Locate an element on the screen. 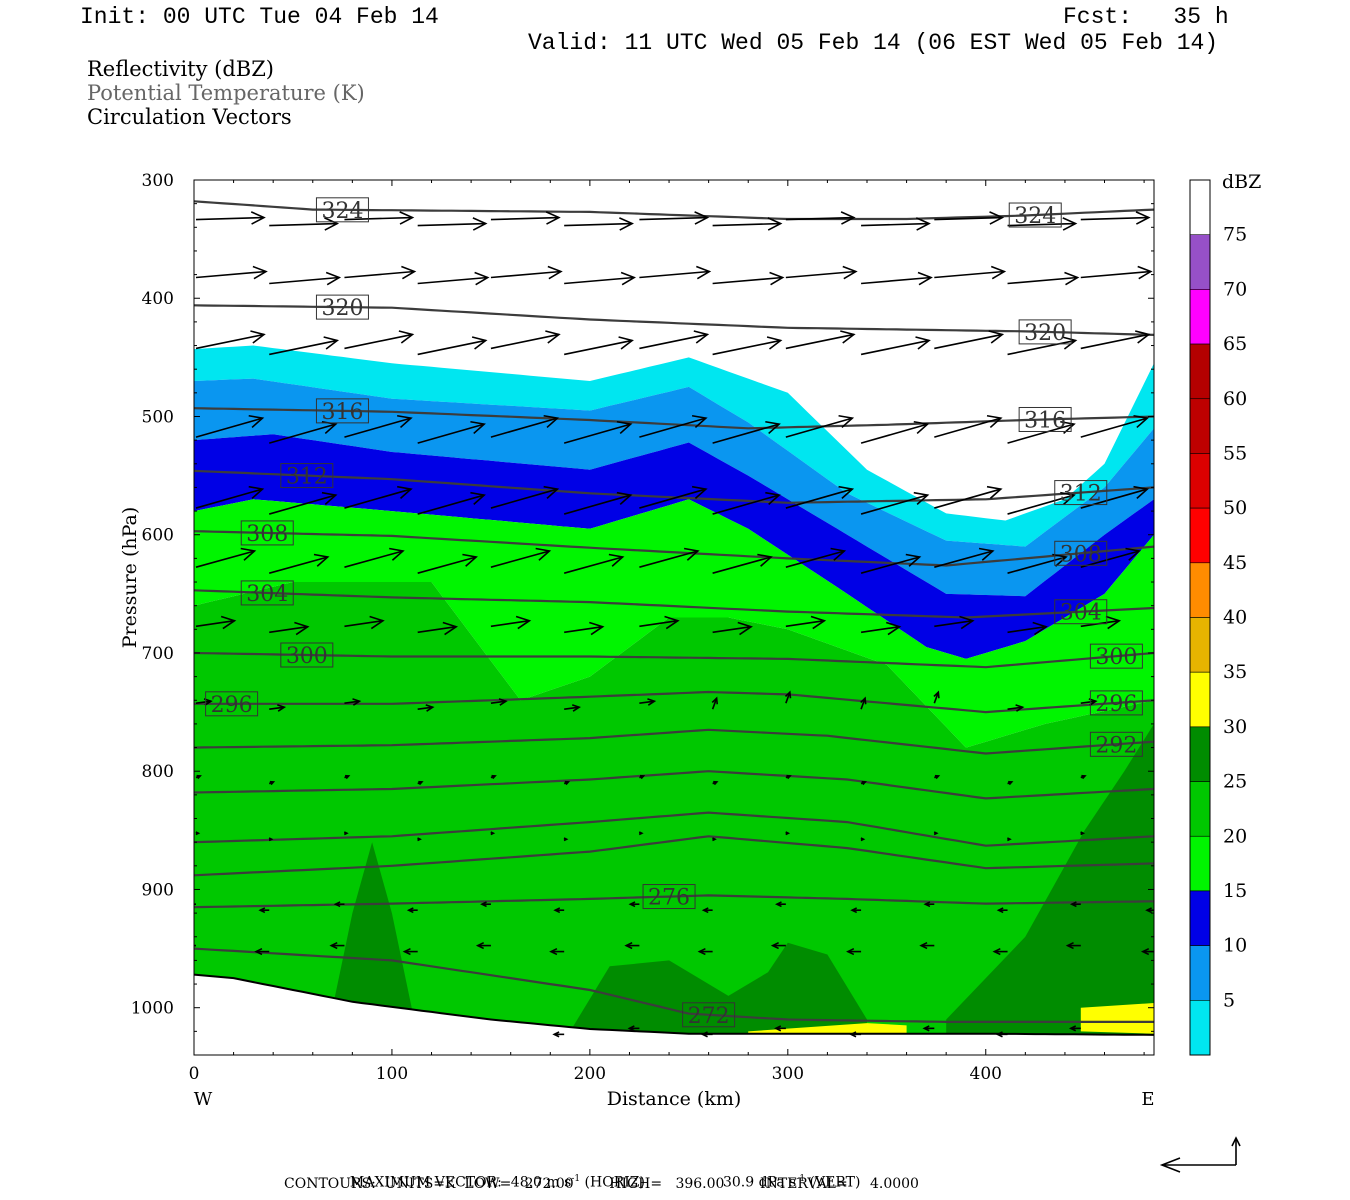 The height and width of the screenshot is (1200, 1350). theta-label-text: 316 is located at coordinates (342, 412).